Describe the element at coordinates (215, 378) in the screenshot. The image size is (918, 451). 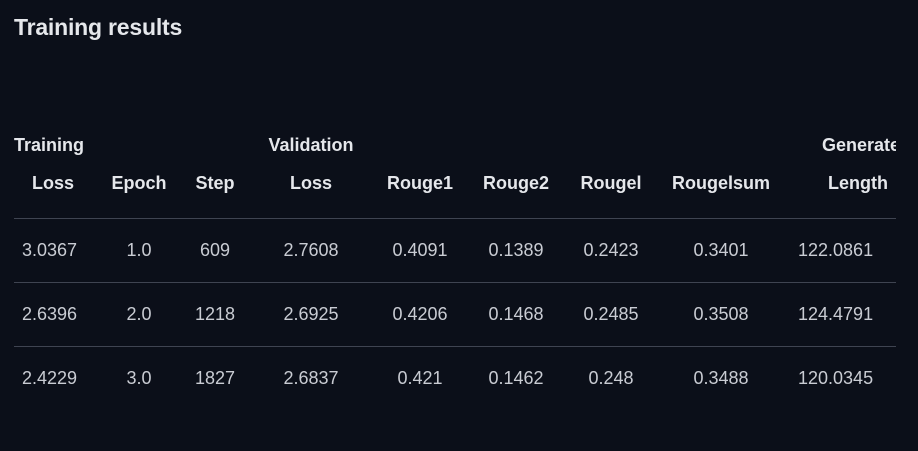
I see `cell-step: 1827` at that location.